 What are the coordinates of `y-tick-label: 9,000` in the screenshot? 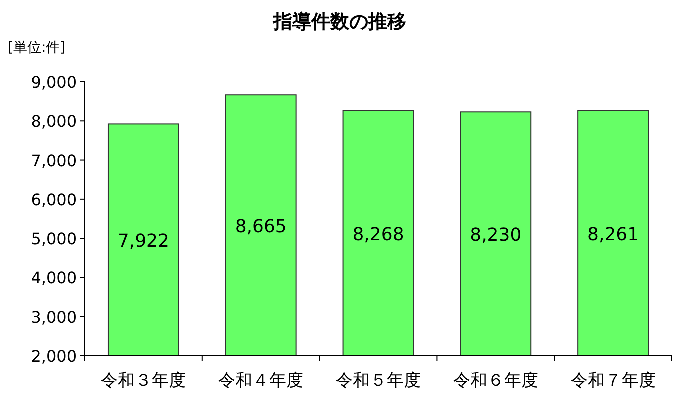 It's located at (54, 82).